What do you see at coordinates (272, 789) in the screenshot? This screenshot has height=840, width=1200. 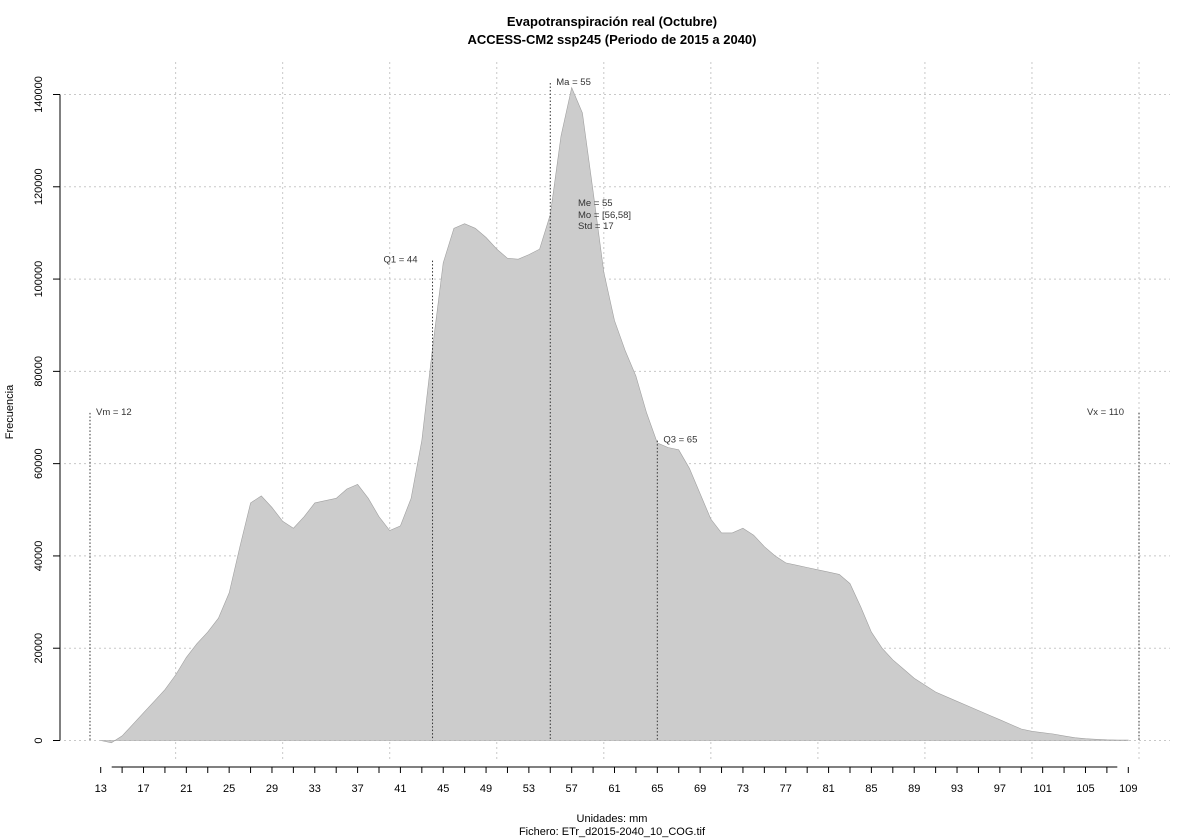 I see `x-tick-label: 29` at bounding box center [272, 789].